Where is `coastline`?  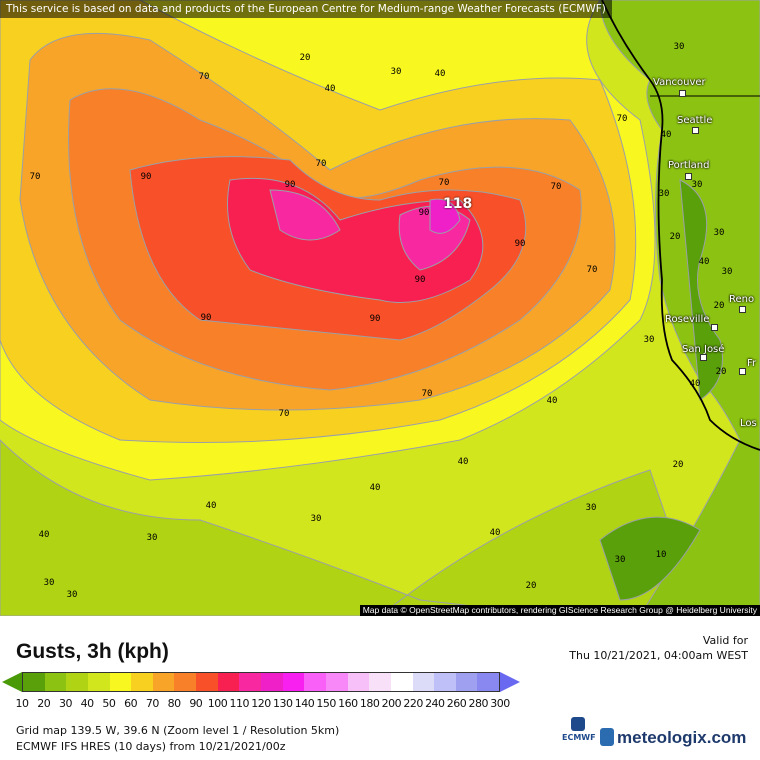
coastline is located at coordinates (680, 225).